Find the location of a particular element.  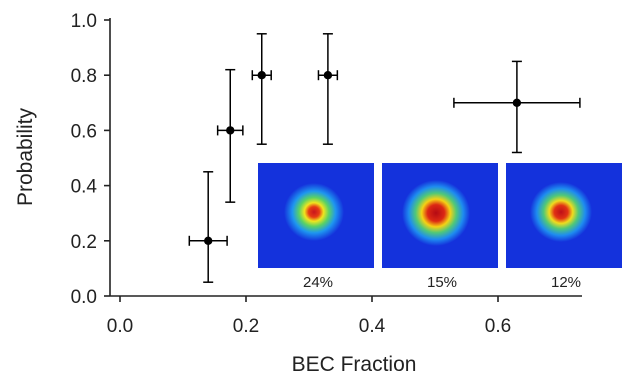

x-tick-label: 0.4 is located at coordinates (372, 326).